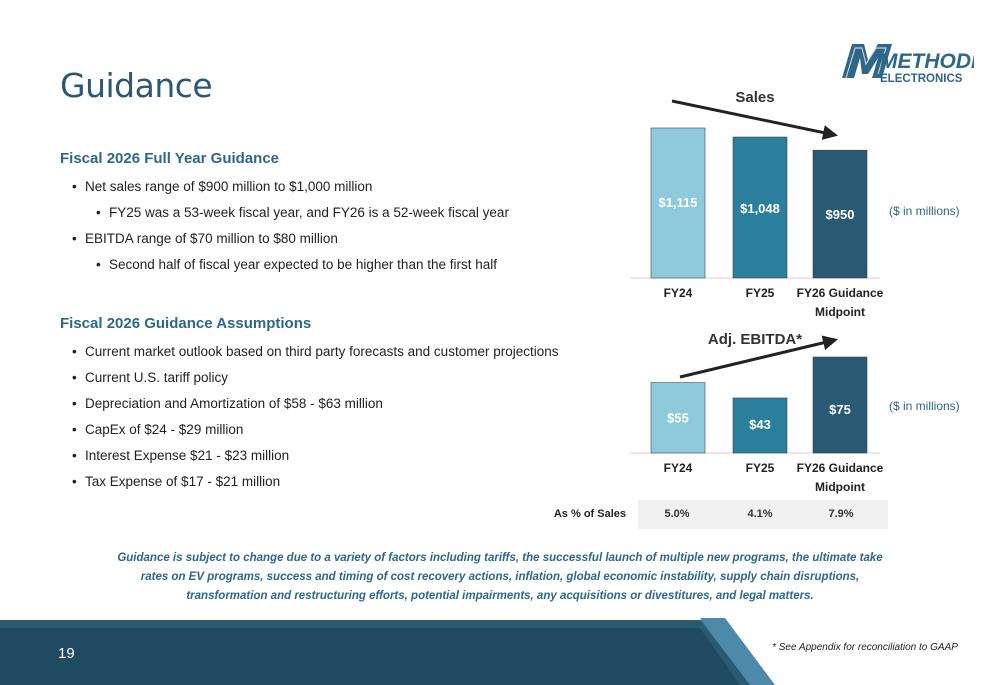 This screenshot has height=685, width=1000. What do you see at coordinates (840, 312) in the screenshot?
I see `sales-category-label-2-line2: Midpoint` at bounding box center [840, 312].